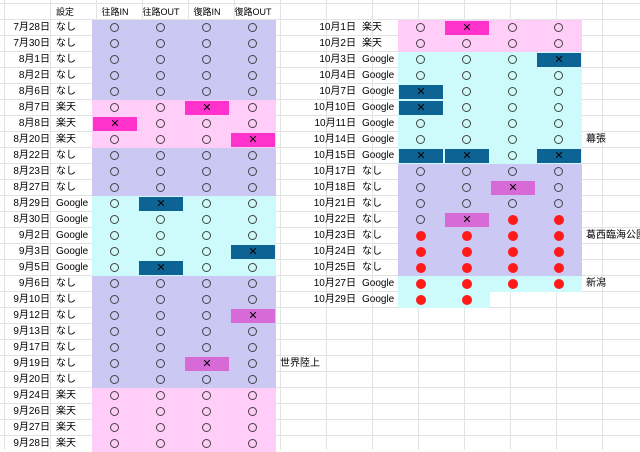  What do you see at coordinates (31, 331) in the screenshot?
I see `date-cell: 9月13日` at bounding box center [31, 331].